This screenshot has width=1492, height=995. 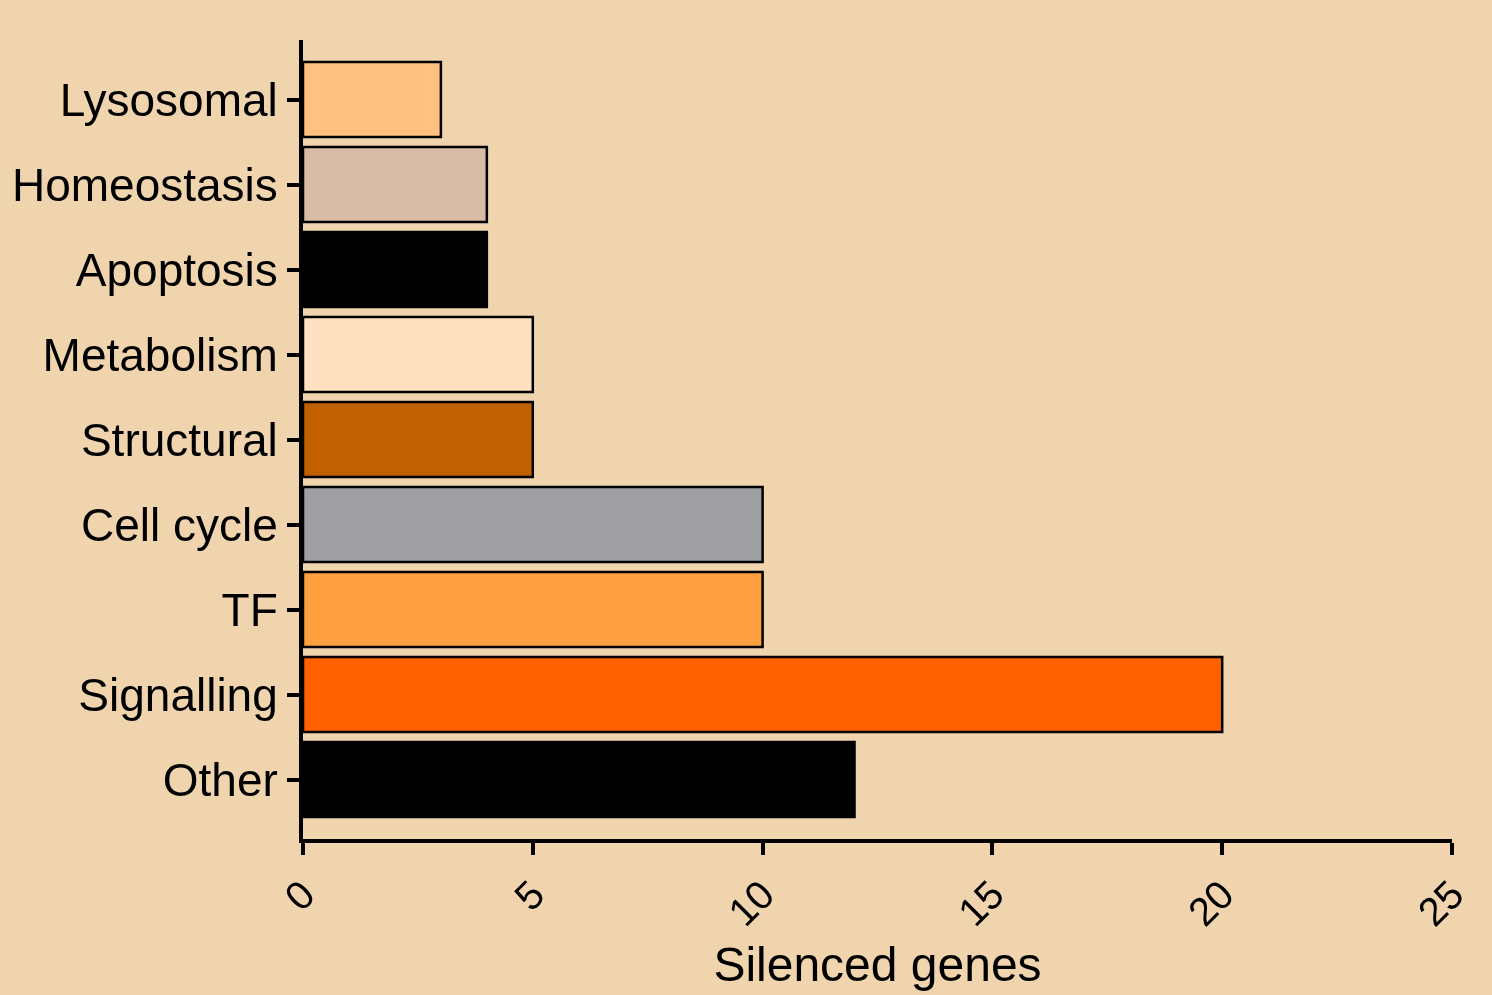 I want to click on x-tick-label: 20, so click(x=1210, y=903).